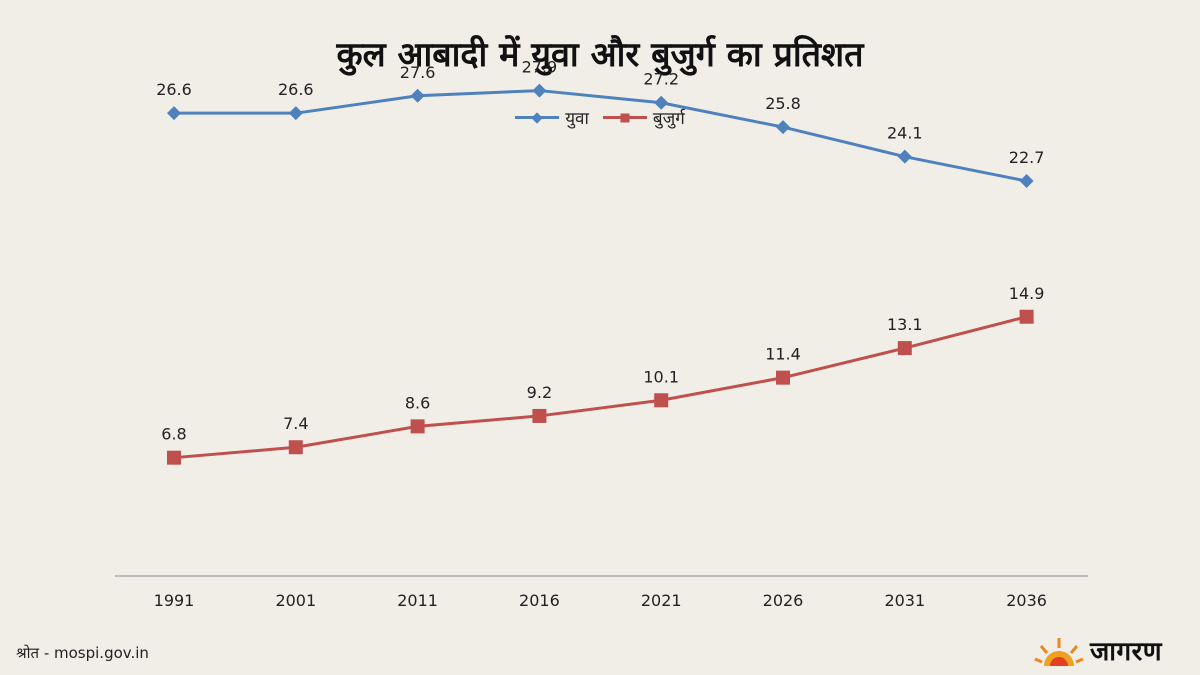 This screenshot has height=675, width=1200. I want to click on x-tick-label: 2021, so click(661, 600).